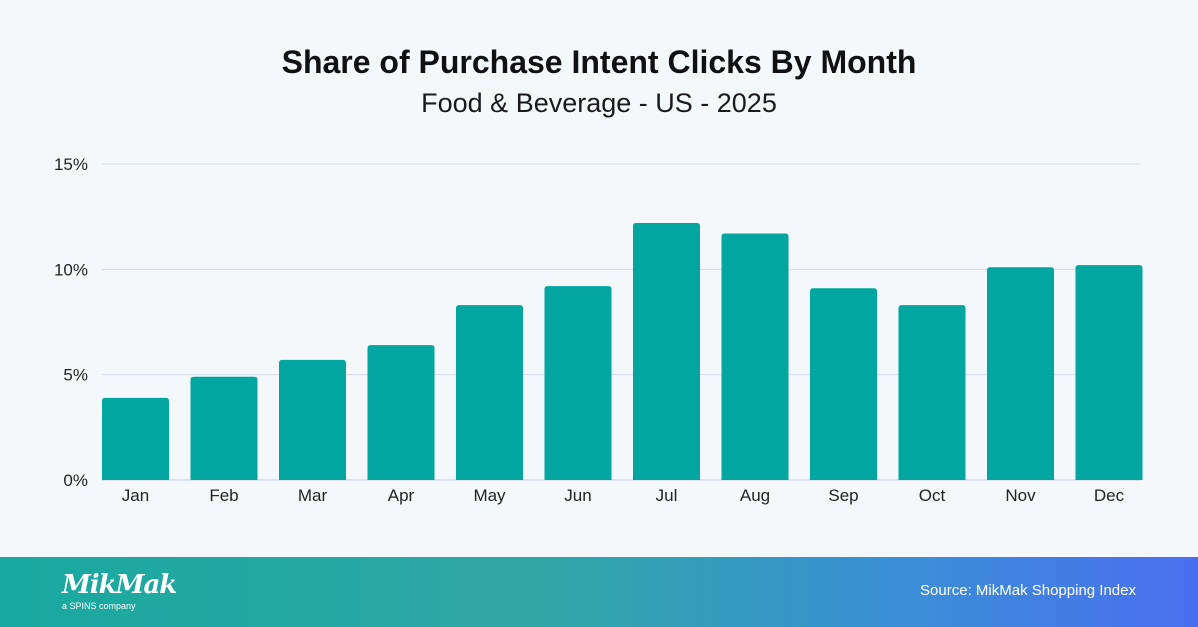 The image size is (1198, 627). What do you see at coordinates (932, 495) in the screenshot?
I see `x-tick-label: Oct` at bounding box center [932, 495].